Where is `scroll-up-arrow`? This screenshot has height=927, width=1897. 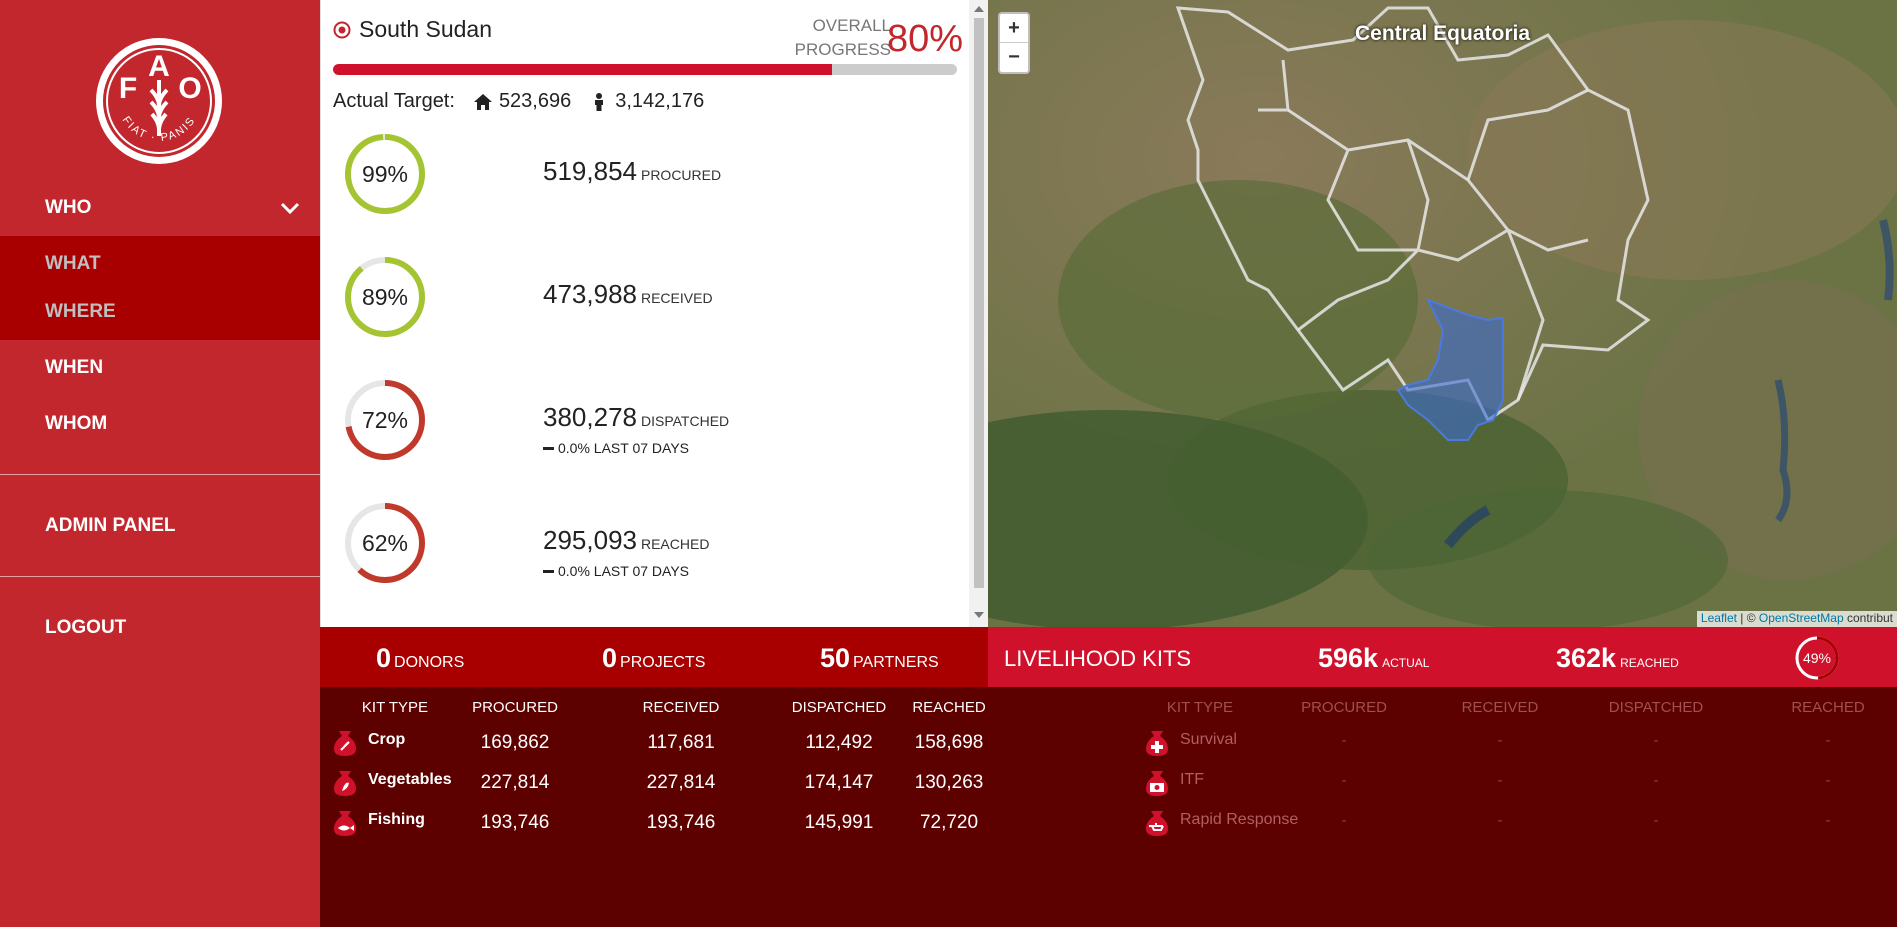
scroll-up-arrow is located at coordinates (979, 9).